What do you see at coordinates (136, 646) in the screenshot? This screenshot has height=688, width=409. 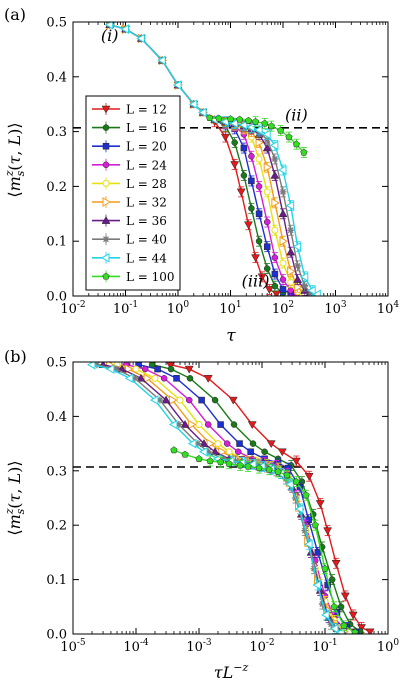 I see `x-tick-label: 10⁻⁴` at bounding box center [136, 646].